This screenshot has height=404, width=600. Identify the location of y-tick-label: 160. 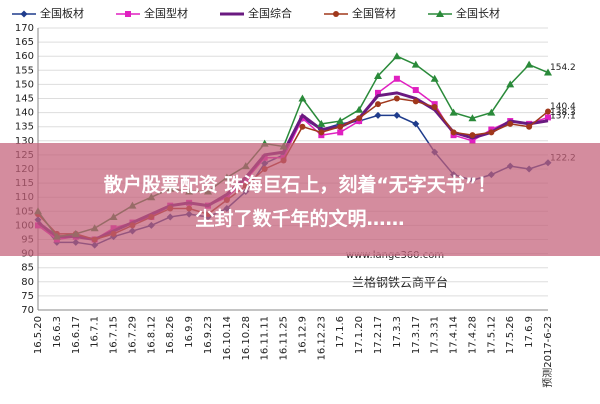
(24, 56).